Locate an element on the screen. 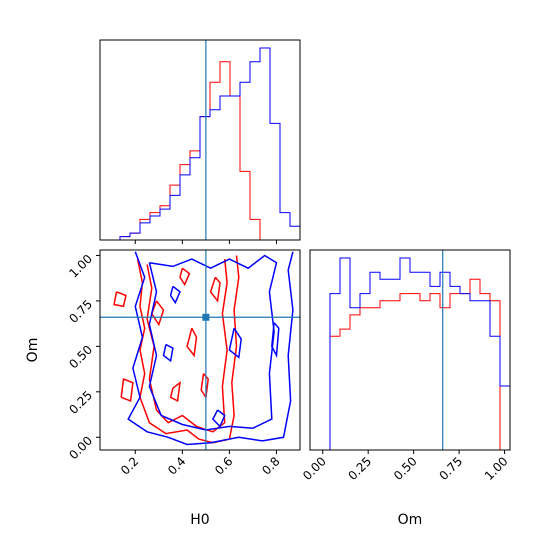 The height and width of the screenshot is (550, 550). h0-histogram-panel is located at coordinates (200, 141).